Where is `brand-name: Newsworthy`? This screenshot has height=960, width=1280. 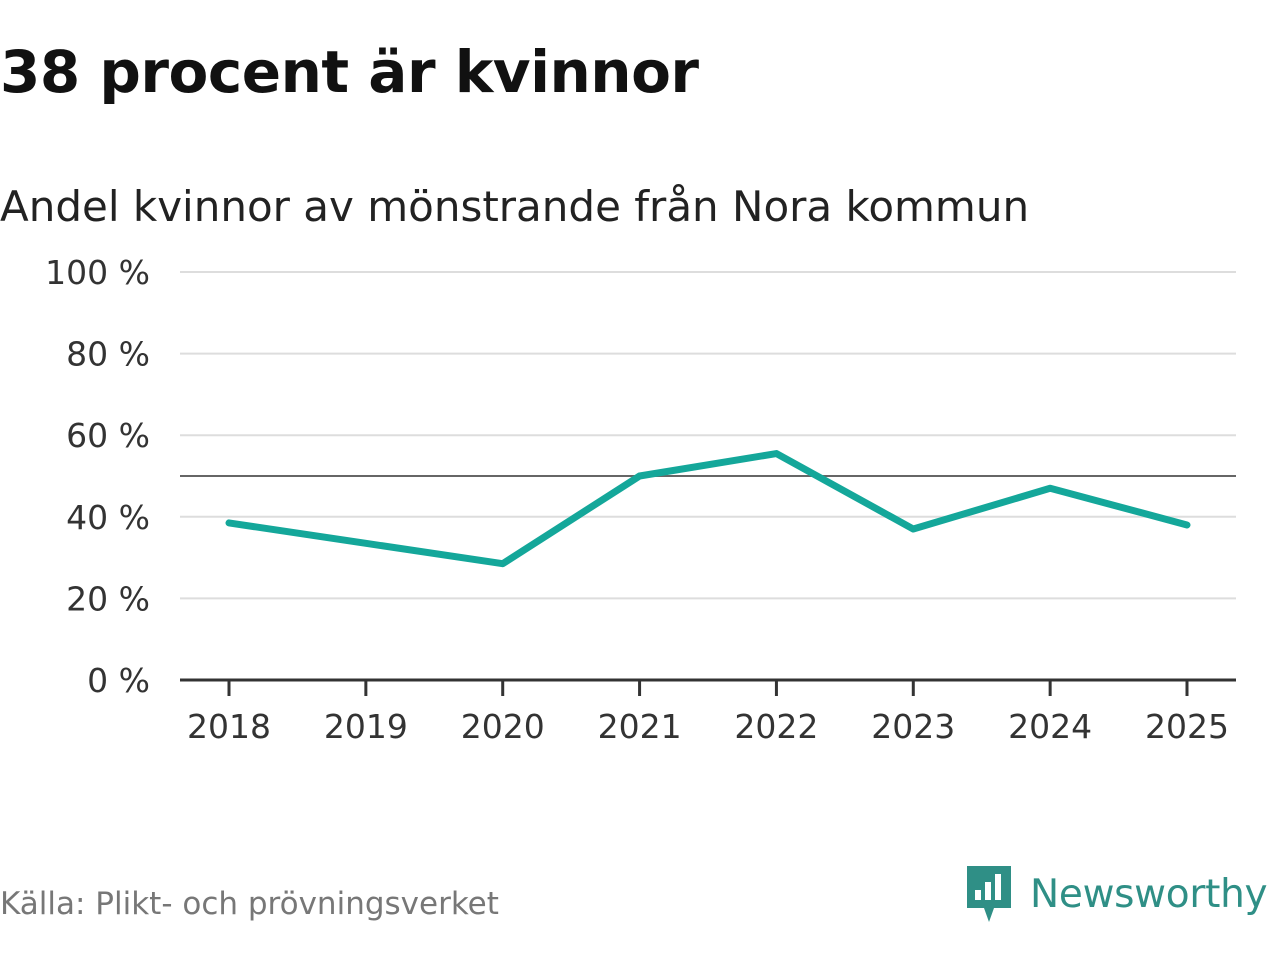 brand-name: Newsworthy is located at coordinates (1149, 894).